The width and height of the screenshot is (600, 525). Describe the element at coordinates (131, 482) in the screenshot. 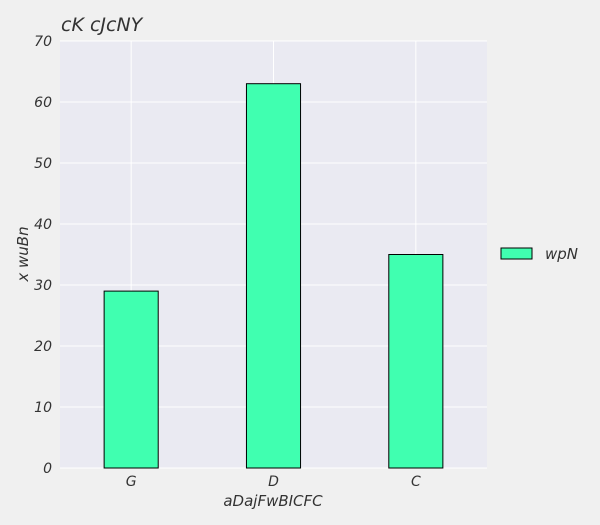

I see `x-tick-label: G` at that location.